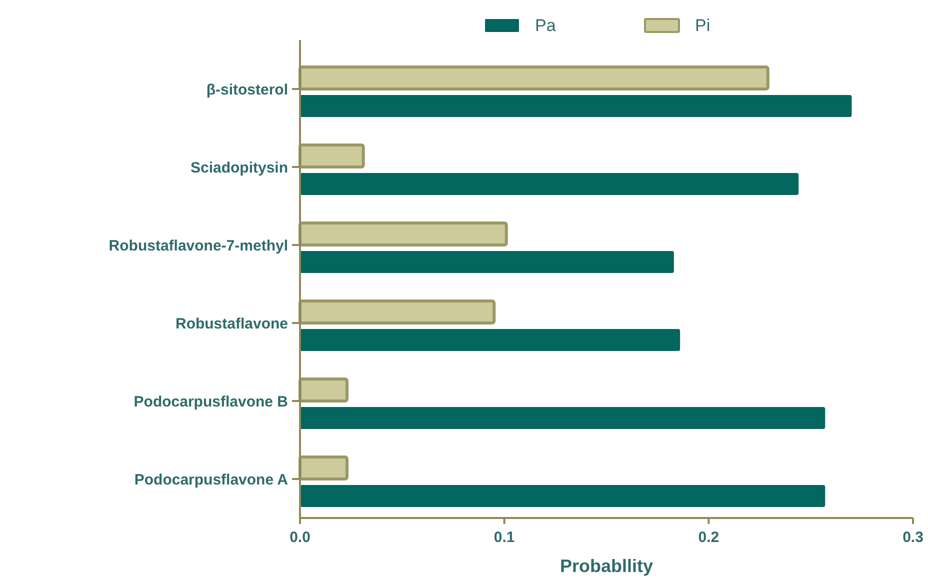  I want to click on y-tick-label: Robustaflavone, so click(231, 323).